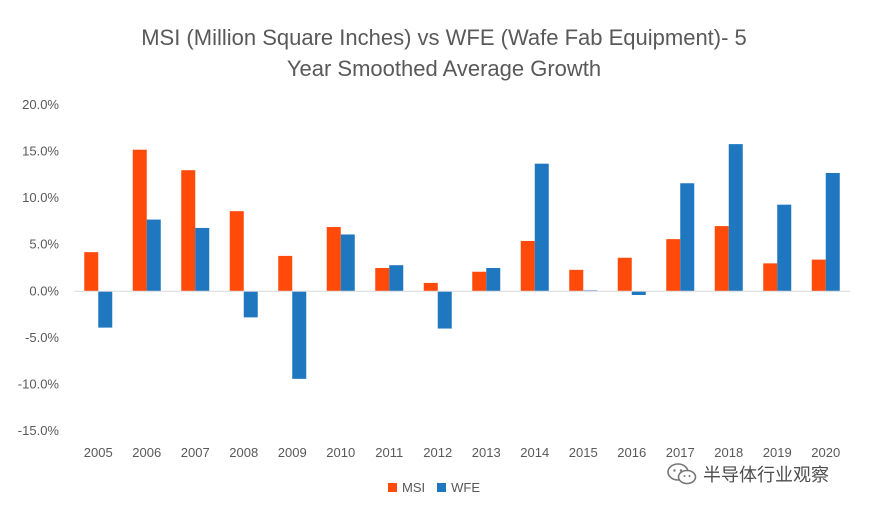 This screenshot has width=888, height=515. Describe the element at coordinates (243, 452) in the screenshot. I see `x-tick-label: 2008` at that location.